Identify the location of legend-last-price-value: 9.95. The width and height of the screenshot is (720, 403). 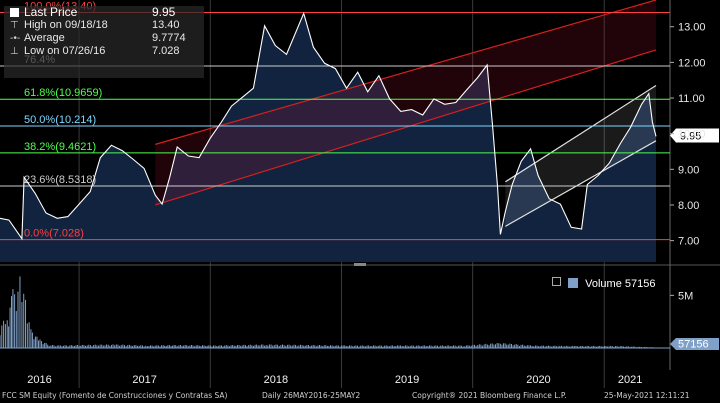
(164, 12).